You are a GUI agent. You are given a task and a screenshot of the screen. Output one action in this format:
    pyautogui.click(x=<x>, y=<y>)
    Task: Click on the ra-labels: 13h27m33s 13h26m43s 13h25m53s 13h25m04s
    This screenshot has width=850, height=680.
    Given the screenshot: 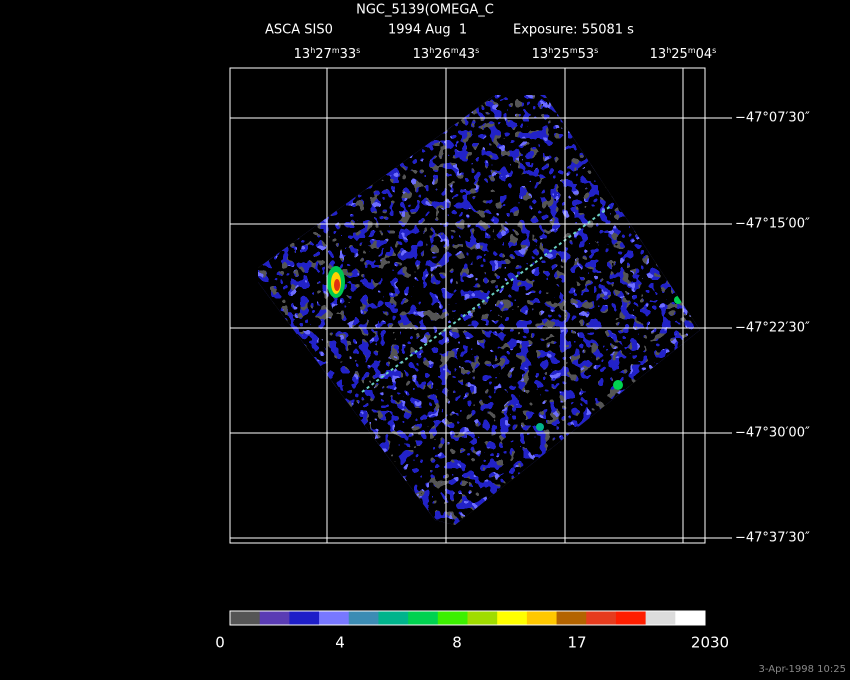 What is the action you would take?
    pyautogui.click(x=505, y=54)
    